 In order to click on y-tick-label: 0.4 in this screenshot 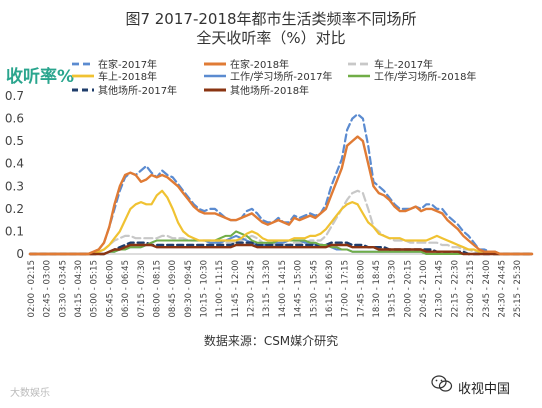, I will do `click(14, 164)`.